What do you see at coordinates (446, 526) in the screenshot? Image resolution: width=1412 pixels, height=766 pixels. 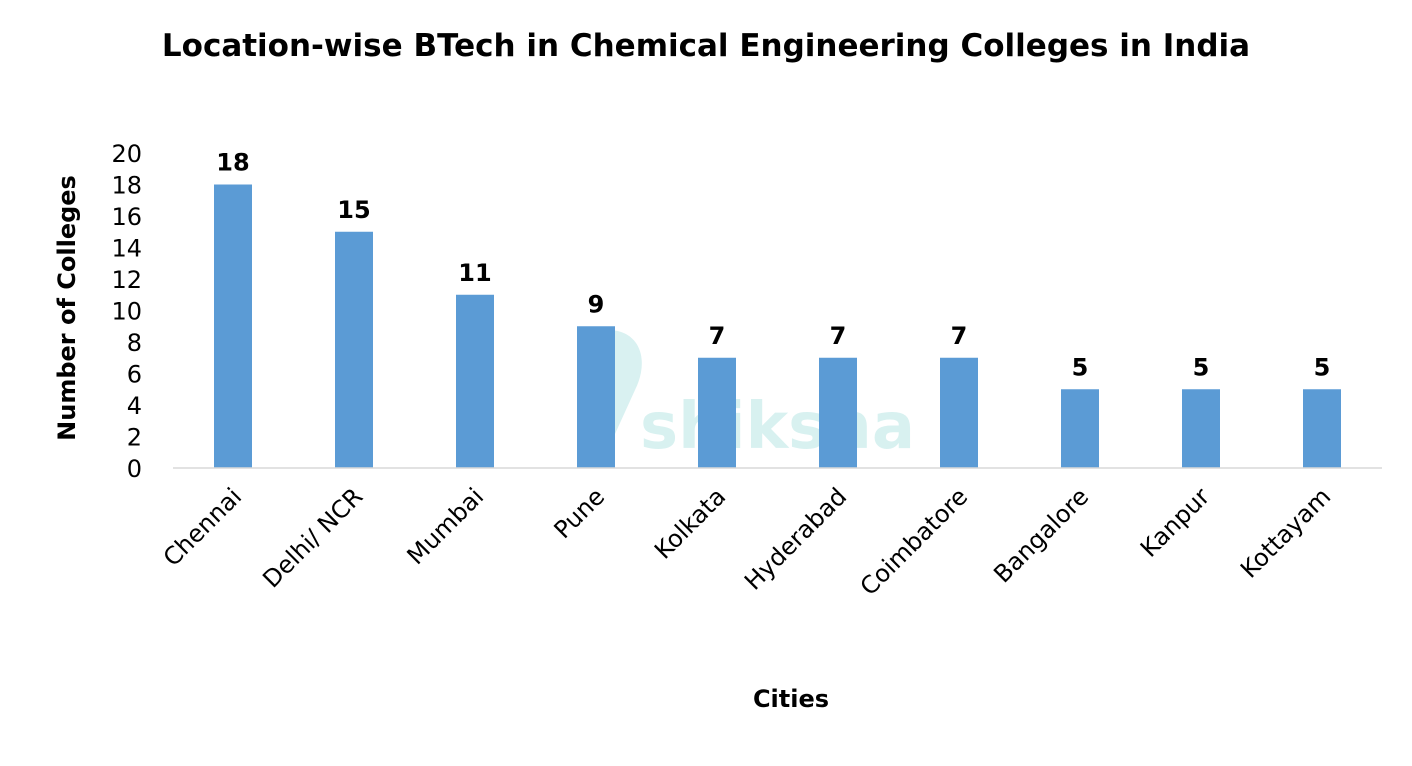 I see `x-tick-label: Mumbai` at bounding box center [446, 526].